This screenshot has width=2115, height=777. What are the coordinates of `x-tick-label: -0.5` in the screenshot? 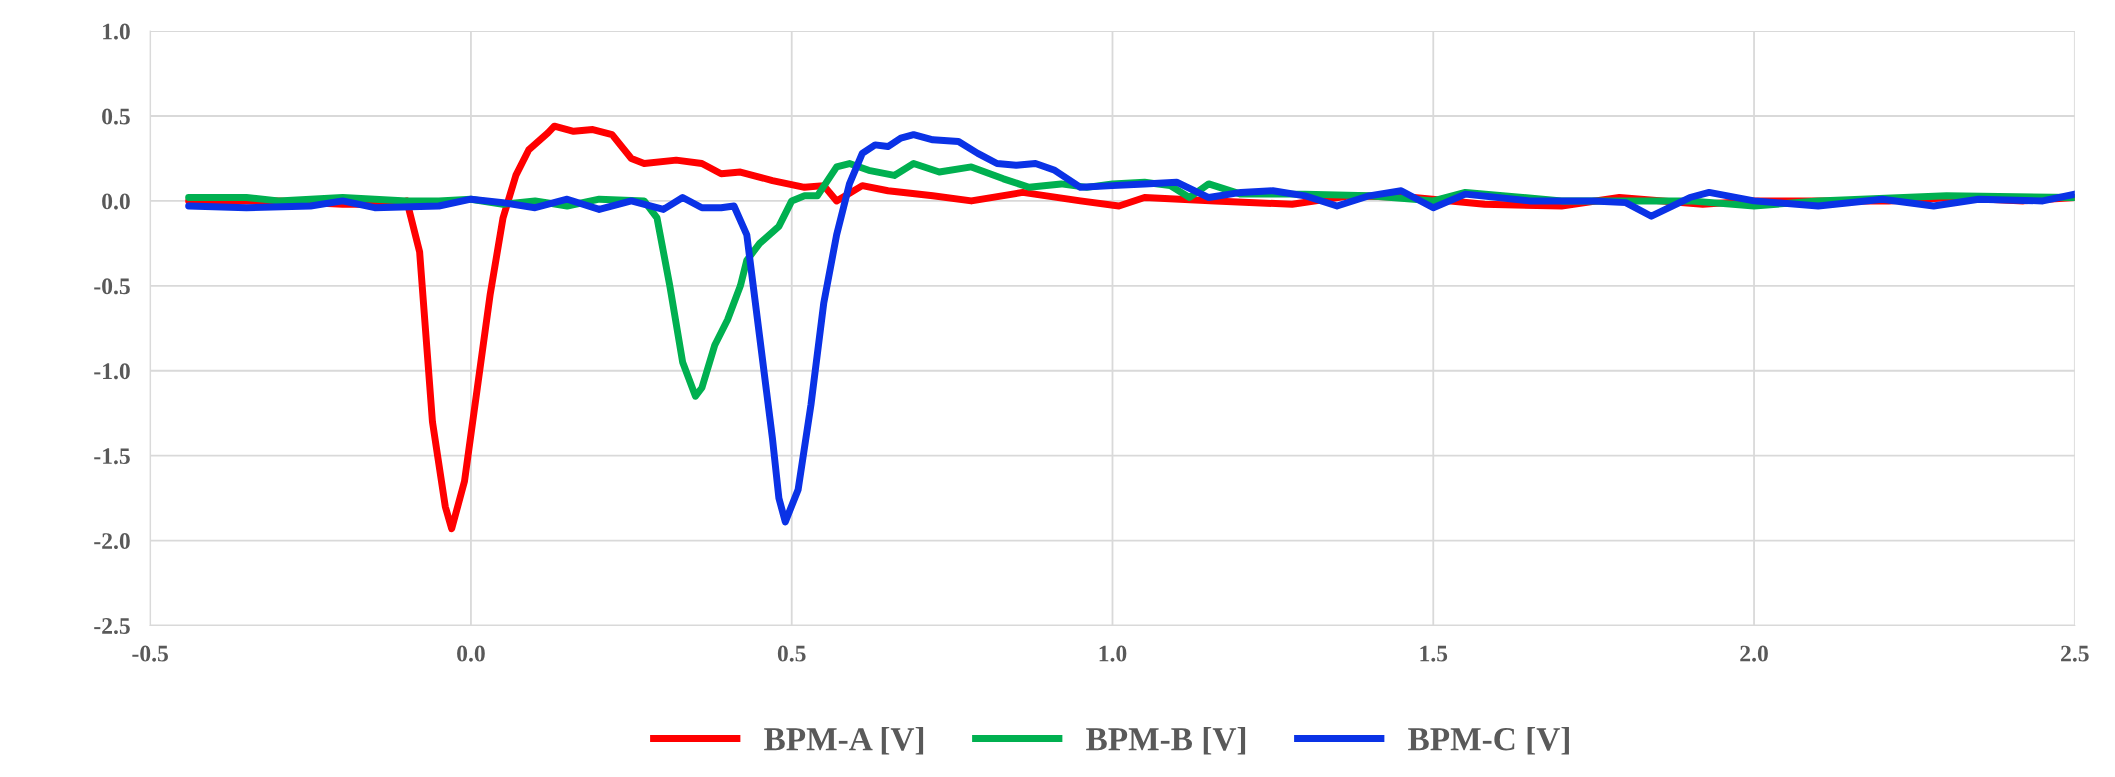 It's located at (150, 653).